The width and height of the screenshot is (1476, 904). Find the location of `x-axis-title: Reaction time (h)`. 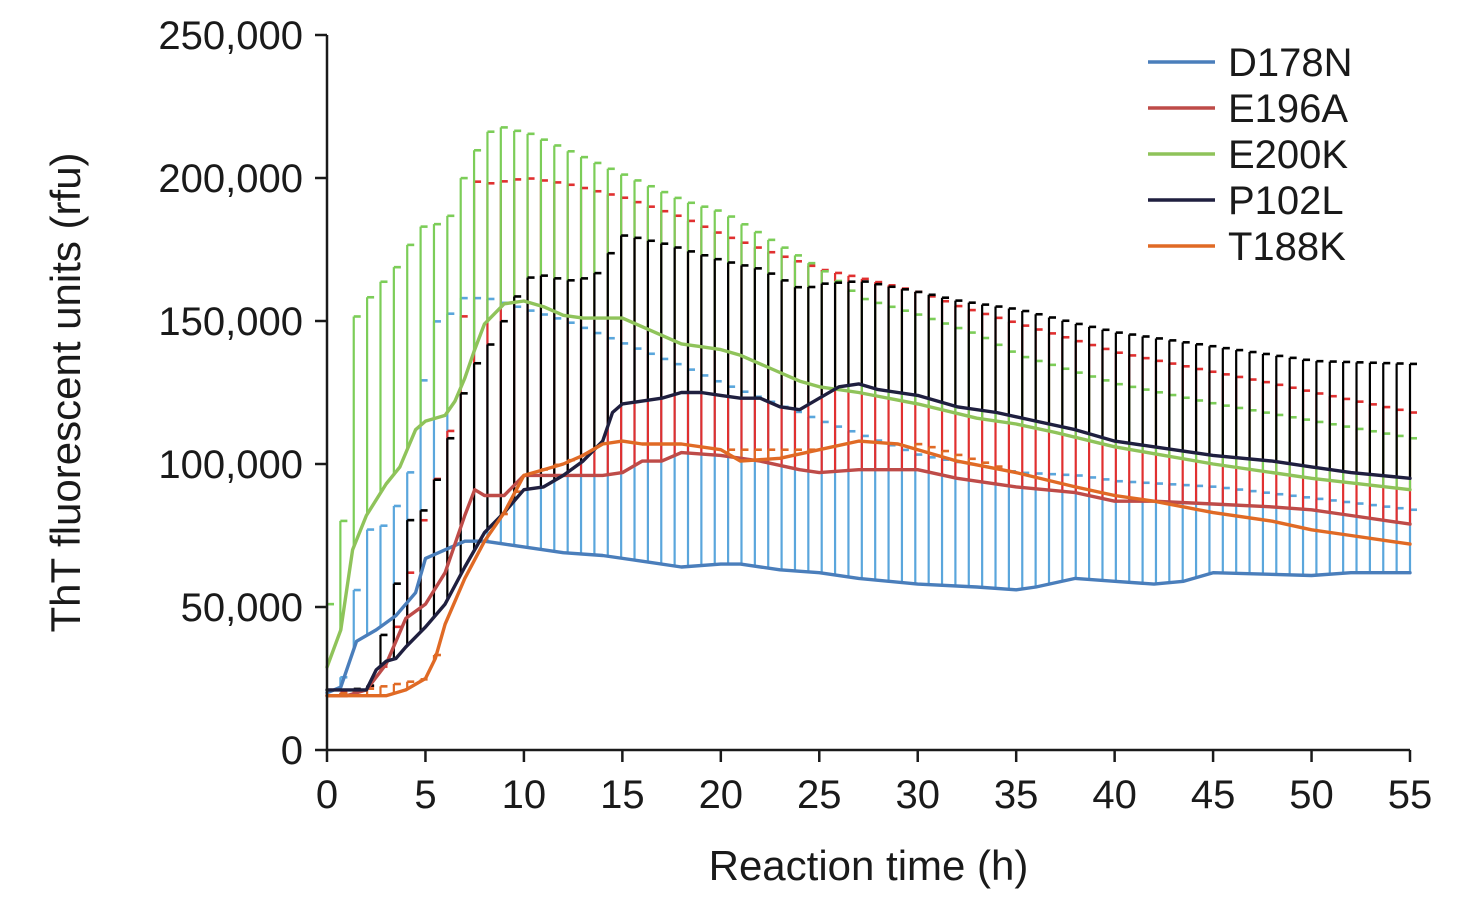

x-axis-title: Reaction time (h) is located at coordinates (869, 865).